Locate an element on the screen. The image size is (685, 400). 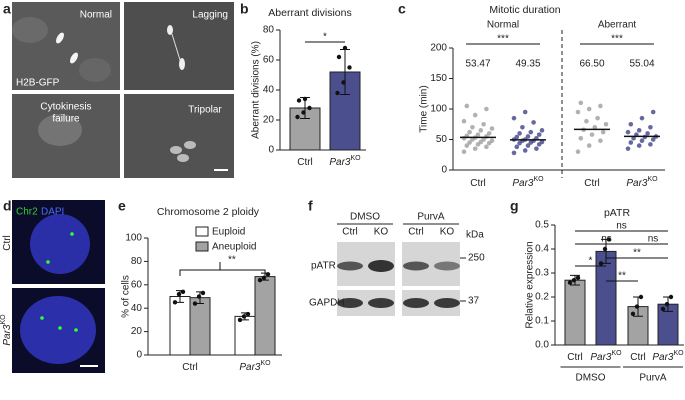
y-tick-label: 0.0 is located at coordinates (542, 345).